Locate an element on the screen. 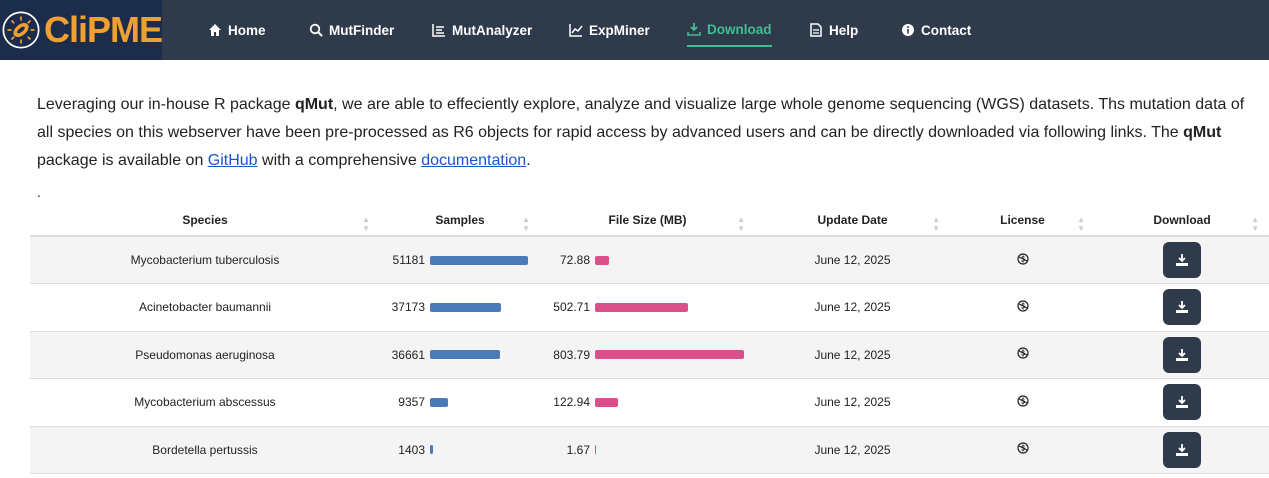  samples-cell: 37173 is located at coordinates (460, 307).